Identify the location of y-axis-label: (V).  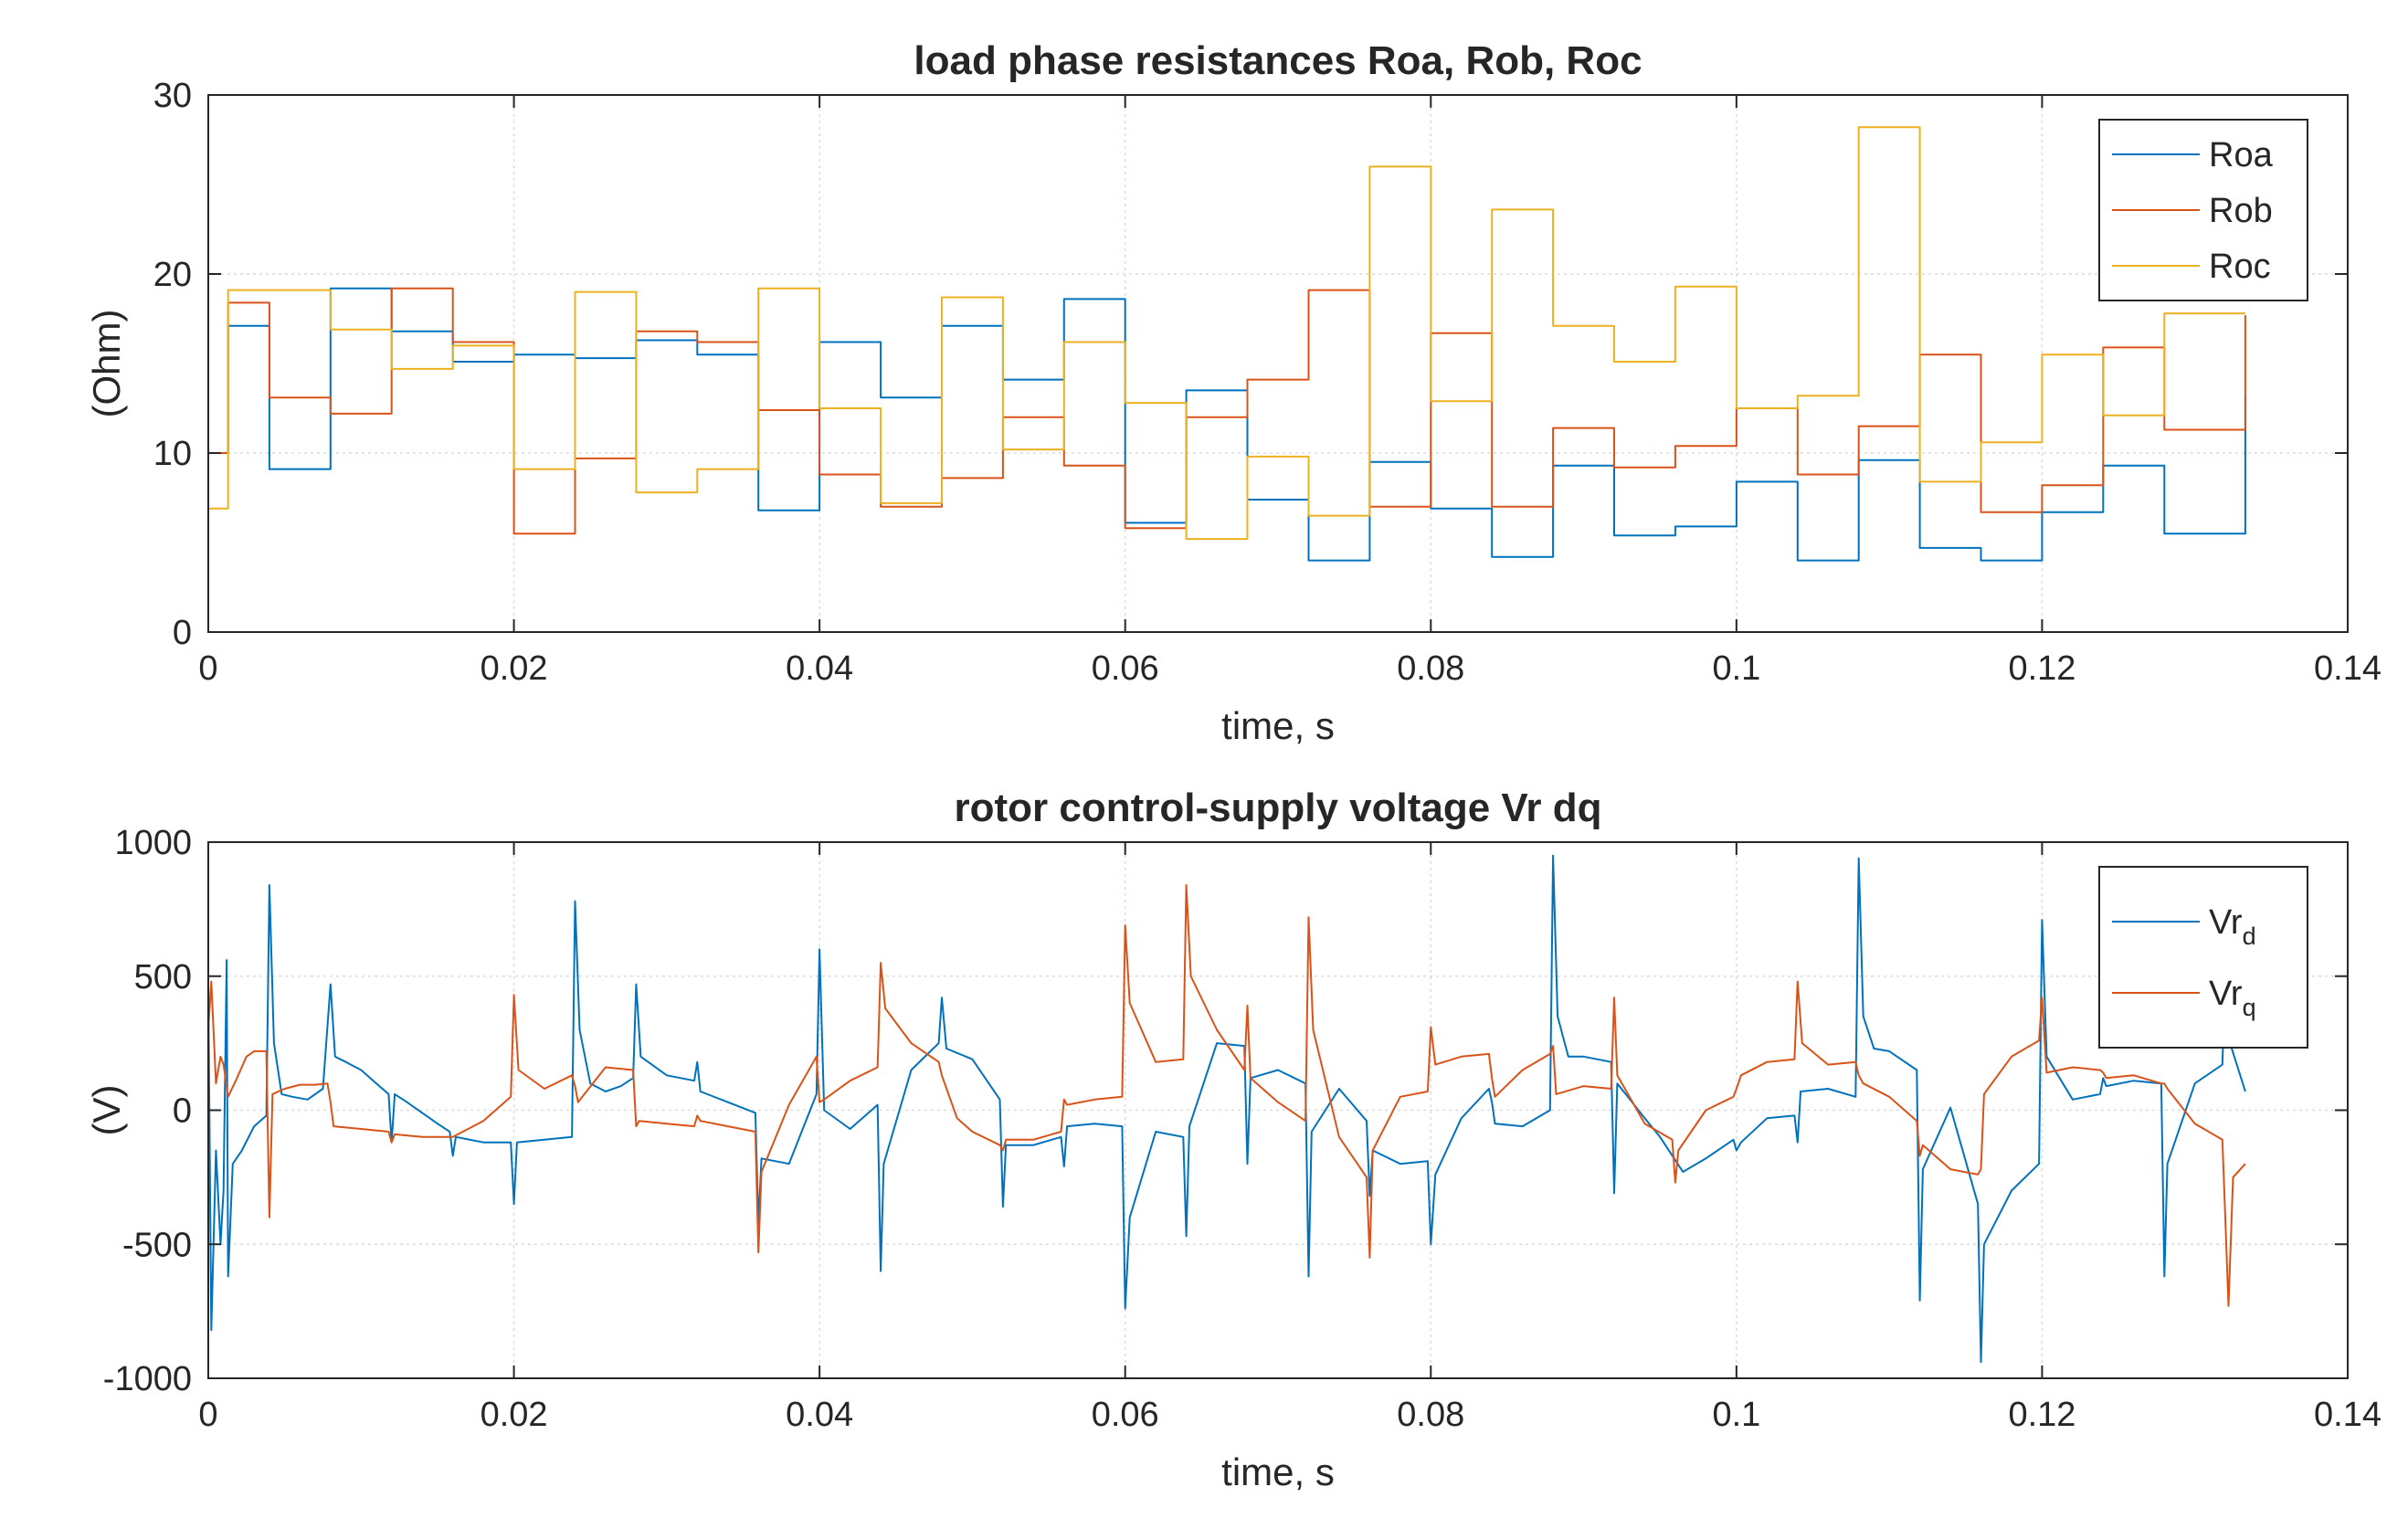
(106, 1111).